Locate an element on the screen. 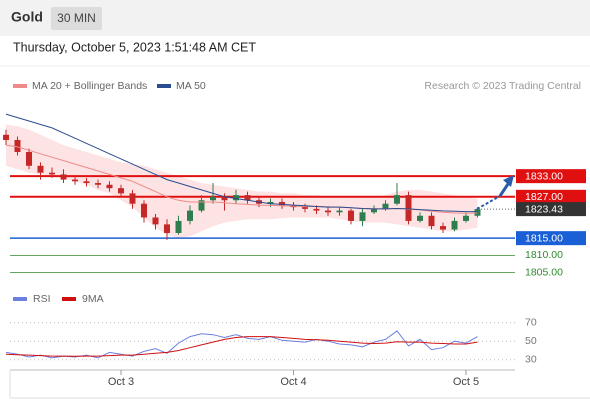 The width and height of the screenshot is (590, 400). y-tick-label: 30 is located at coordinates (531, 360).